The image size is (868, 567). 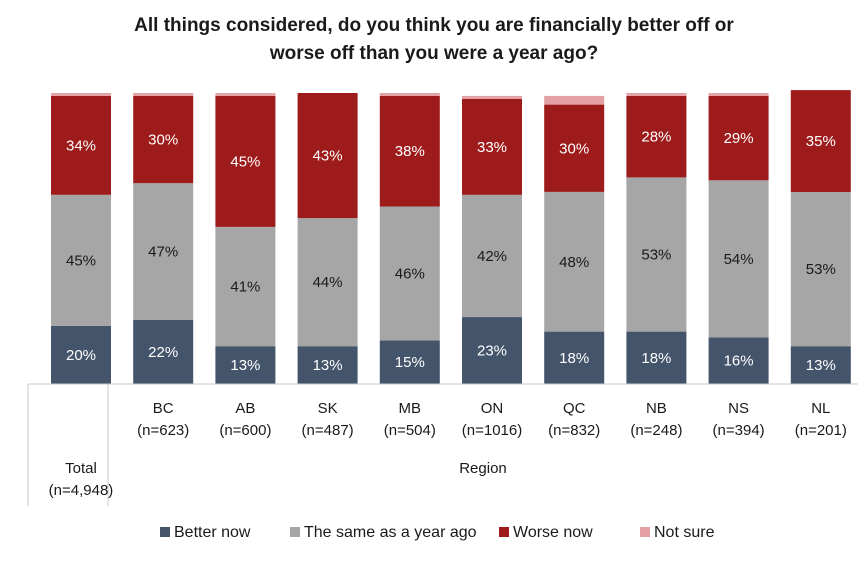 I want to click on bar-nb-better-now, so click(x=656, y=357).